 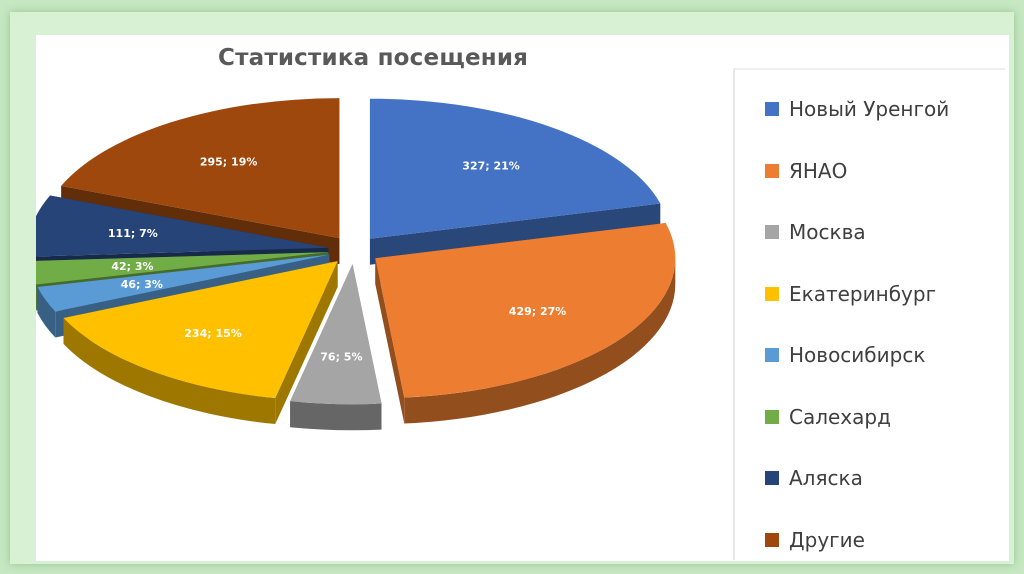 I want to click on legend-item: Москва, so click(x=815, y=232).